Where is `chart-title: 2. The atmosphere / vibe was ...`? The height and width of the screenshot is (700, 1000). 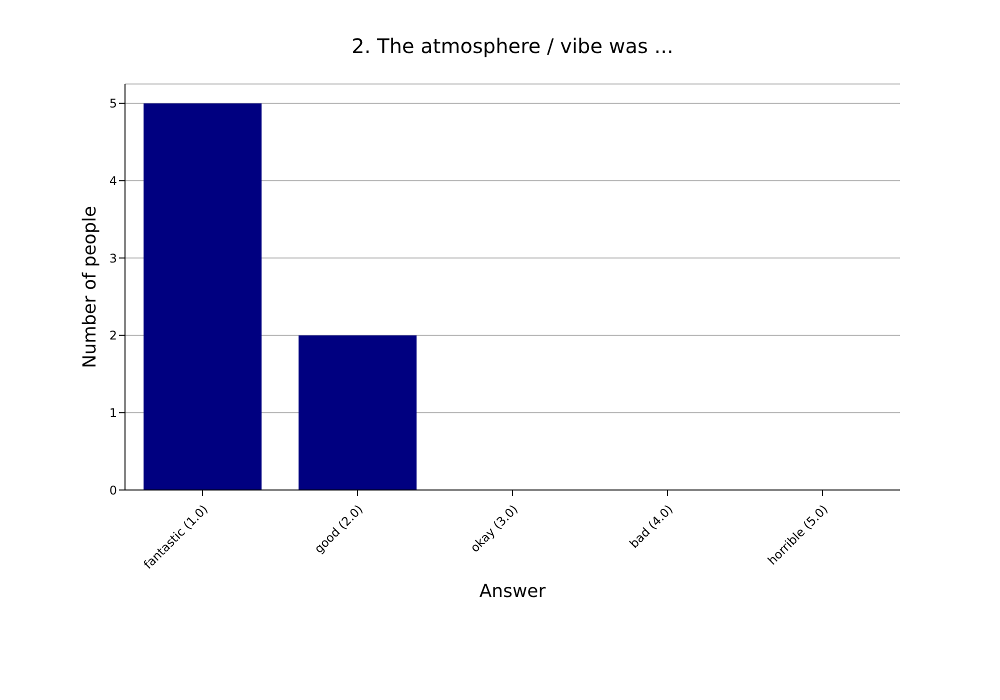
chart-title: 2. The atmosphere / vibe was ... is located at coordinates (512, 46).